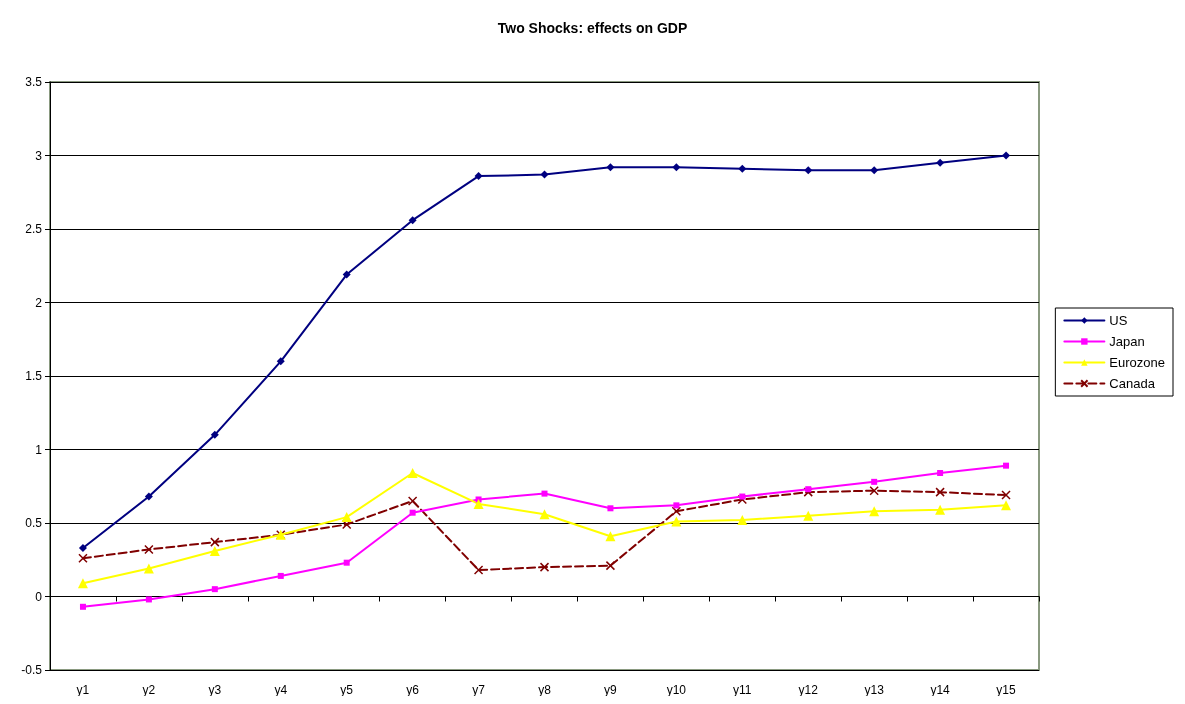  Describe the element at coordinates (149, 690) in the screenshot. I see `x-tick-label: y2` at that location.